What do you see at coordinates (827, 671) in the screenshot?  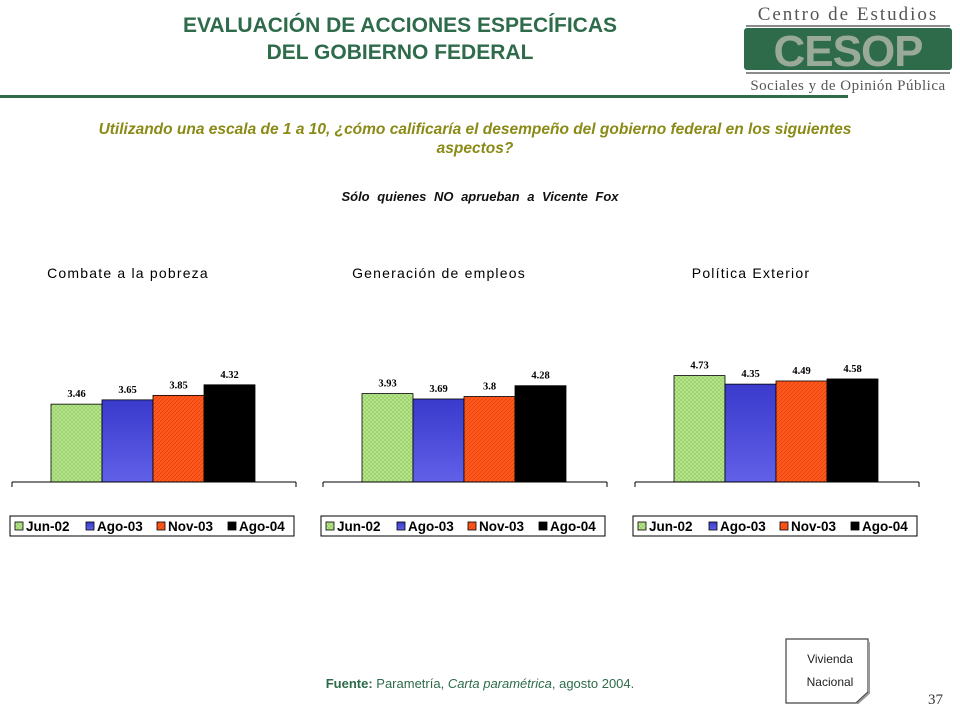 I see `note-frame` at bounding box center [827, 671].